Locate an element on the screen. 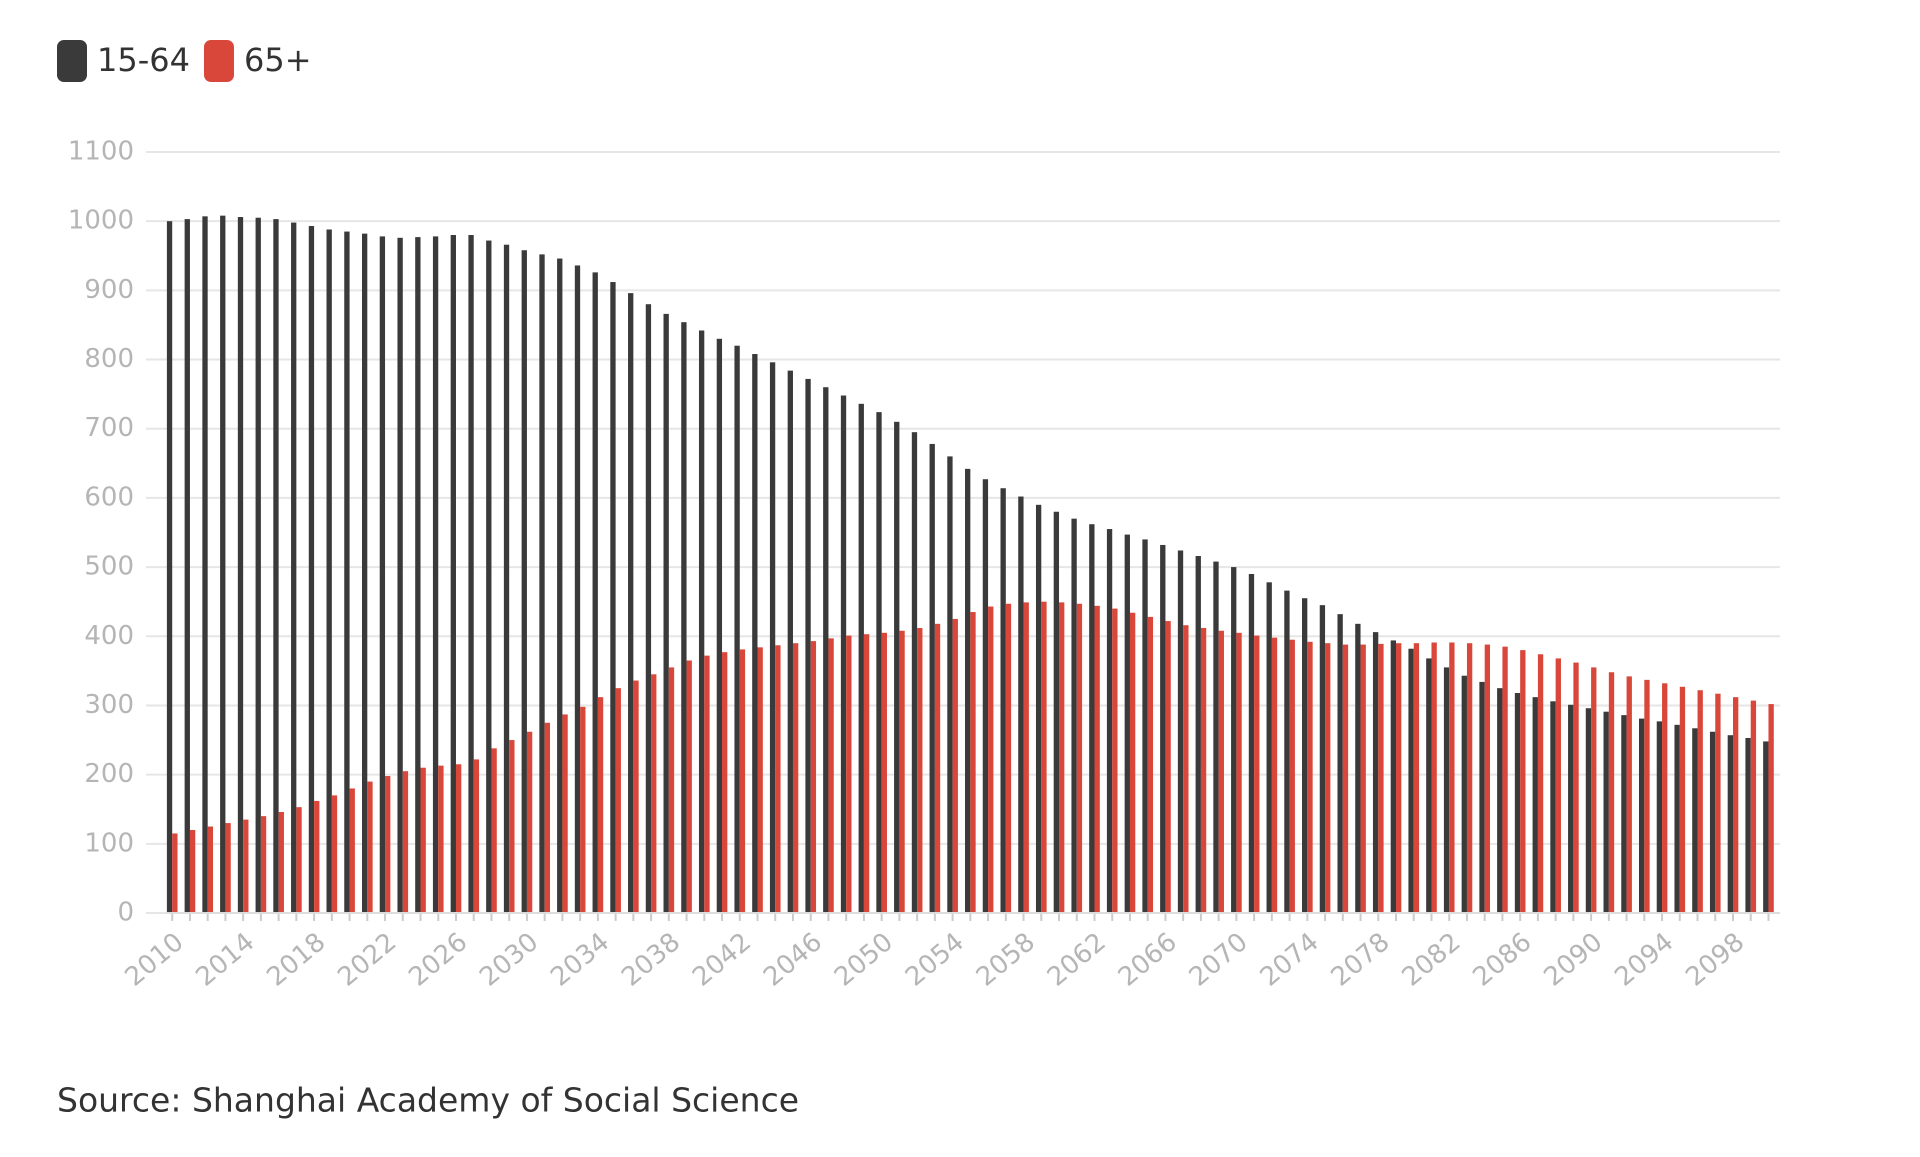 The width and height of the screenshot is (1920, 1157). x-tick-label: 2022 is located at coordinates (367, 960).